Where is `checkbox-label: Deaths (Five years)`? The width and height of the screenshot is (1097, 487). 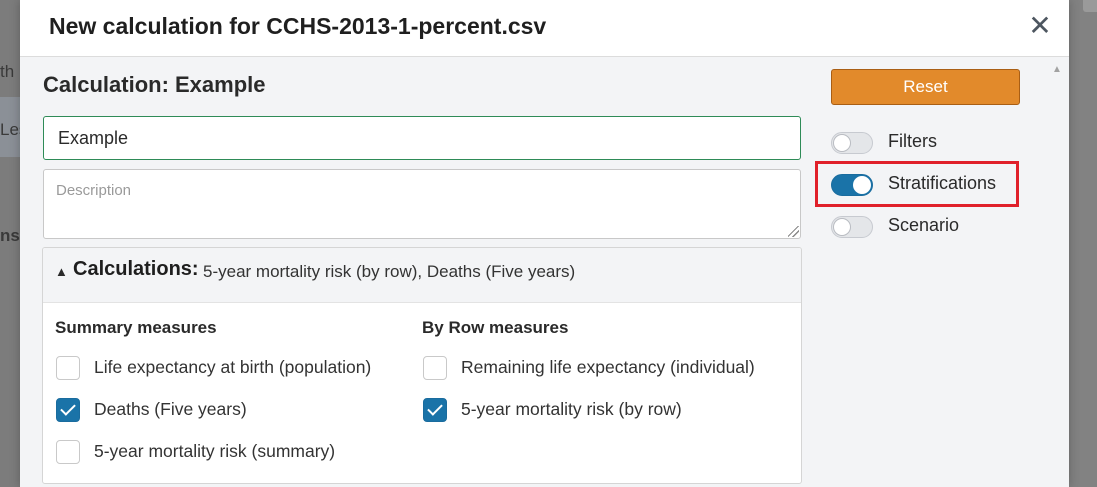
checkbox-label: Deaths (Five years) is located at coordinates (170, 409).